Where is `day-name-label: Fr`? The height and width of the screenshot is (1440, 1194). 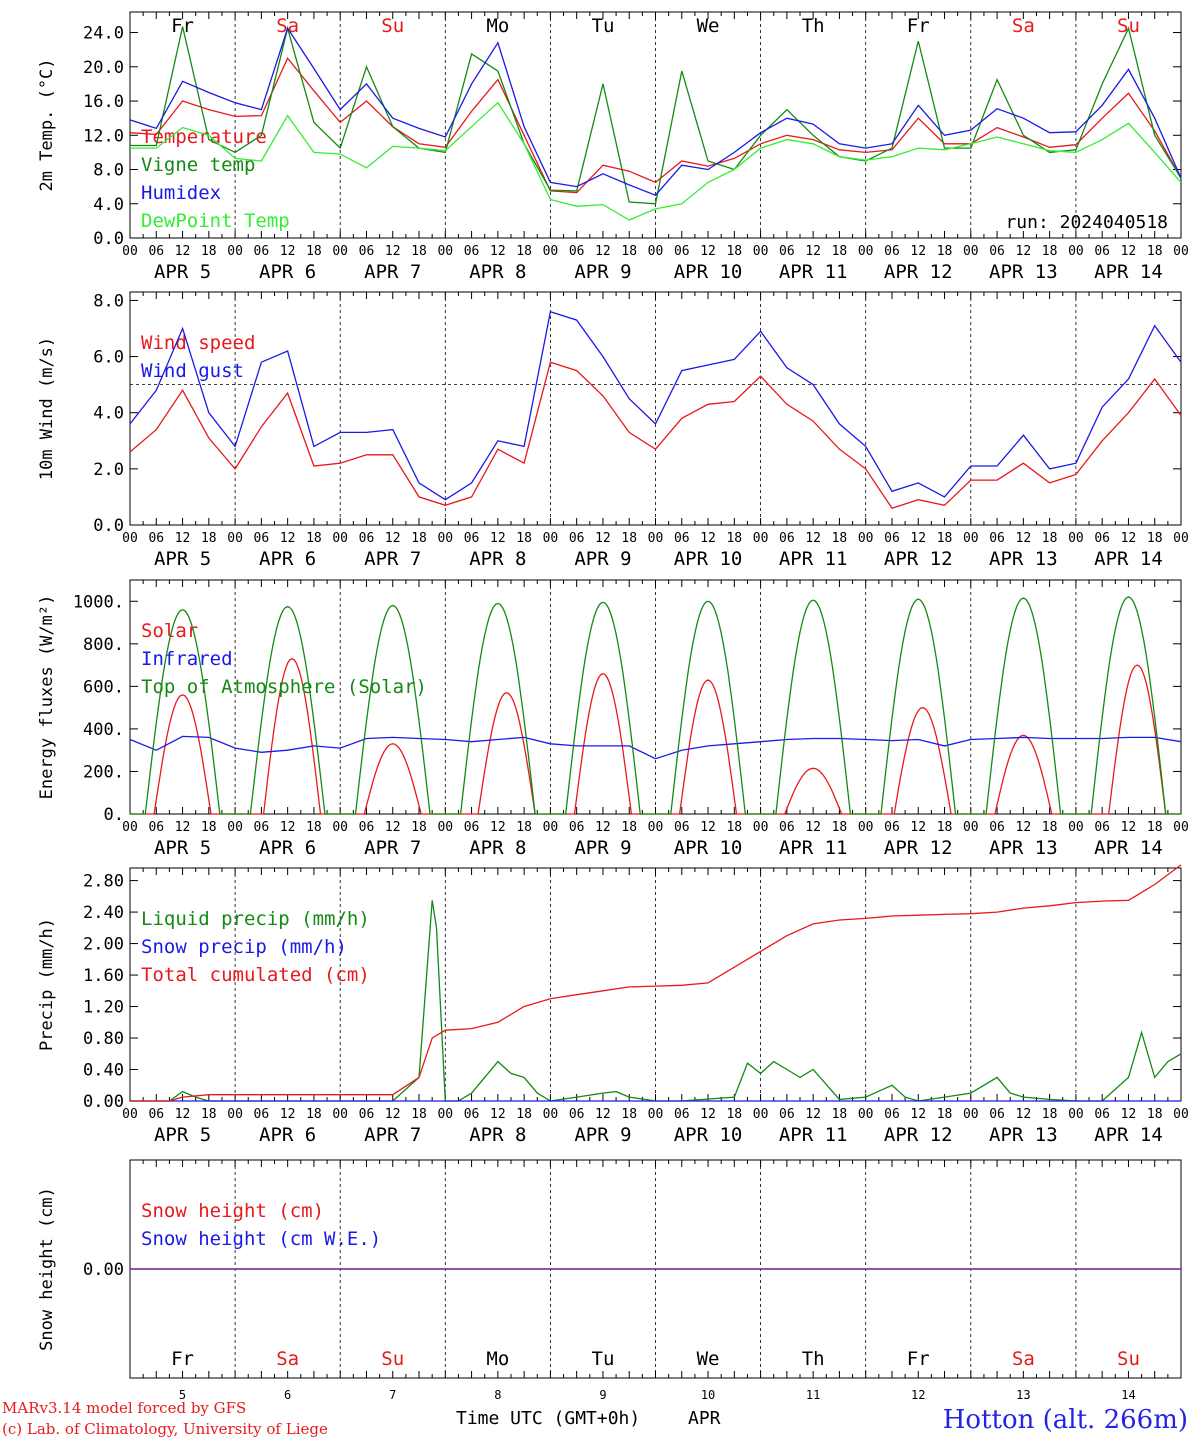 day-name-label: Fr is located at coordinates (182, 26).